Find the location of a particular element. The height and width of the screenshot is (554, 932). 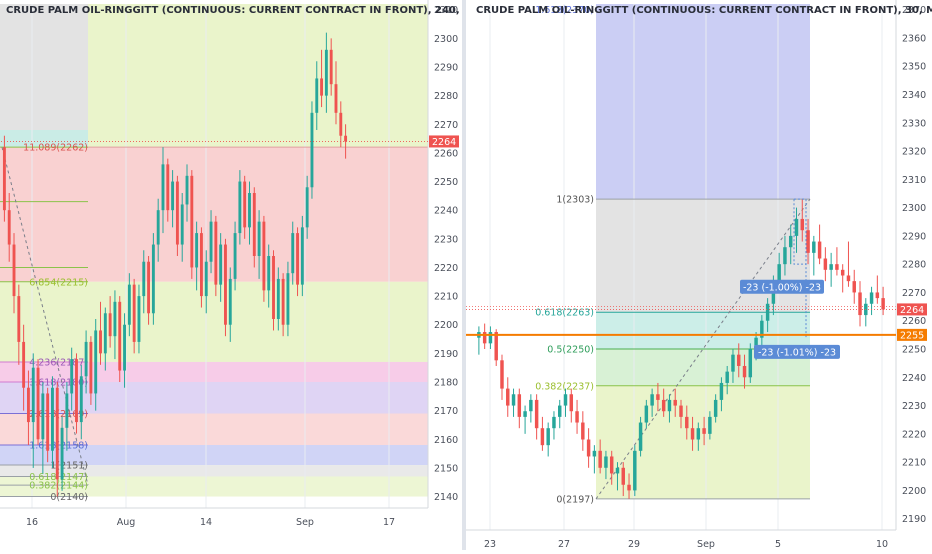

time-axis: 16 Aug 14 Sep 17 is located at coordinates (214, 517).